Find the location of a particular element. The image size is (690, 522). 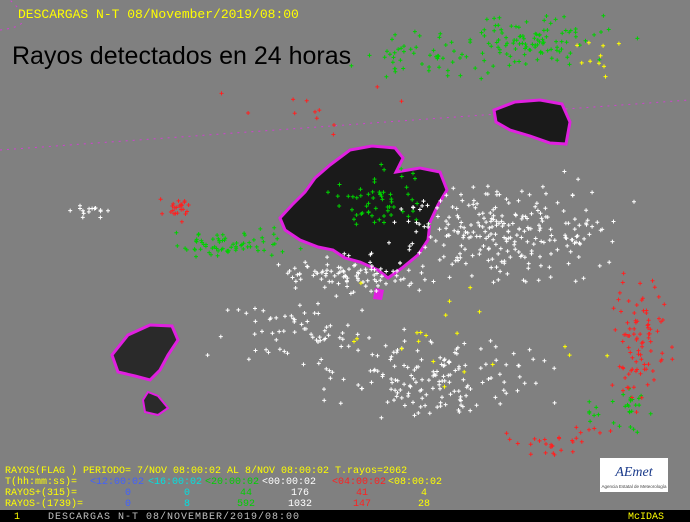

logo: AEmet Agencia Estatal de Meteorología is located at coordinates (634, 475).